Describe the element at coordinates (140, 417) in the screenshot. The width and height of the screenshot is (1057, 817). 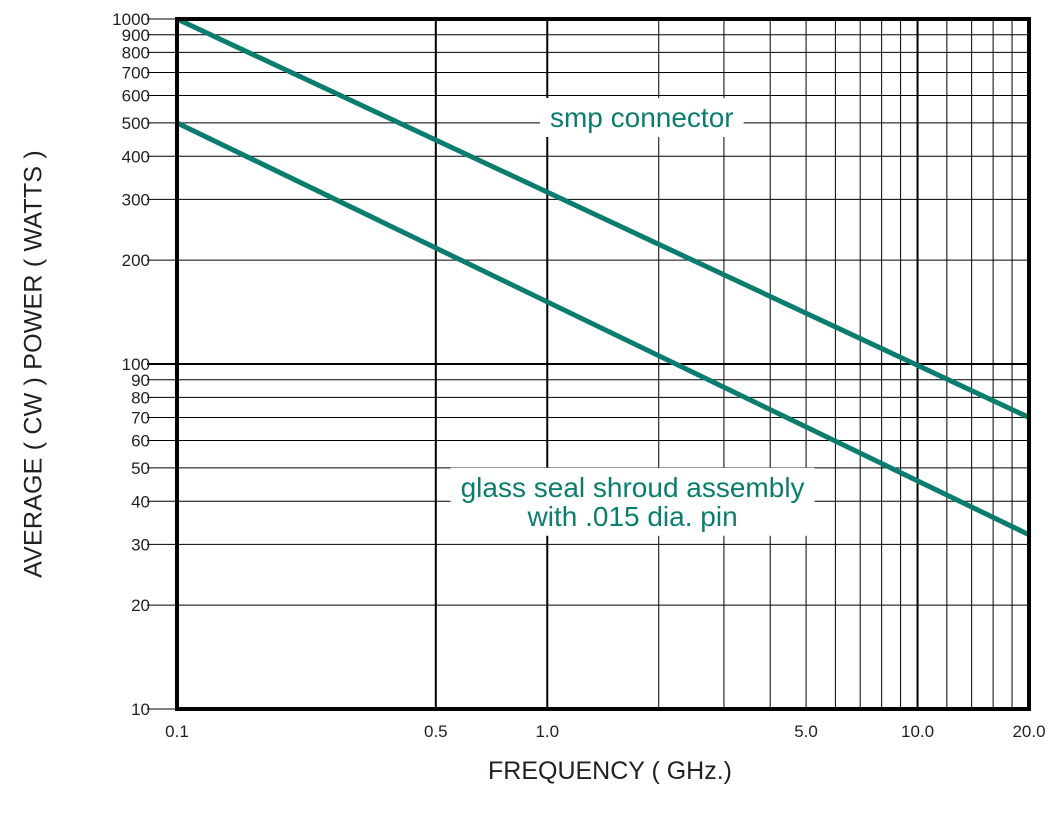
I see `y-tick-label: 70` at that location.